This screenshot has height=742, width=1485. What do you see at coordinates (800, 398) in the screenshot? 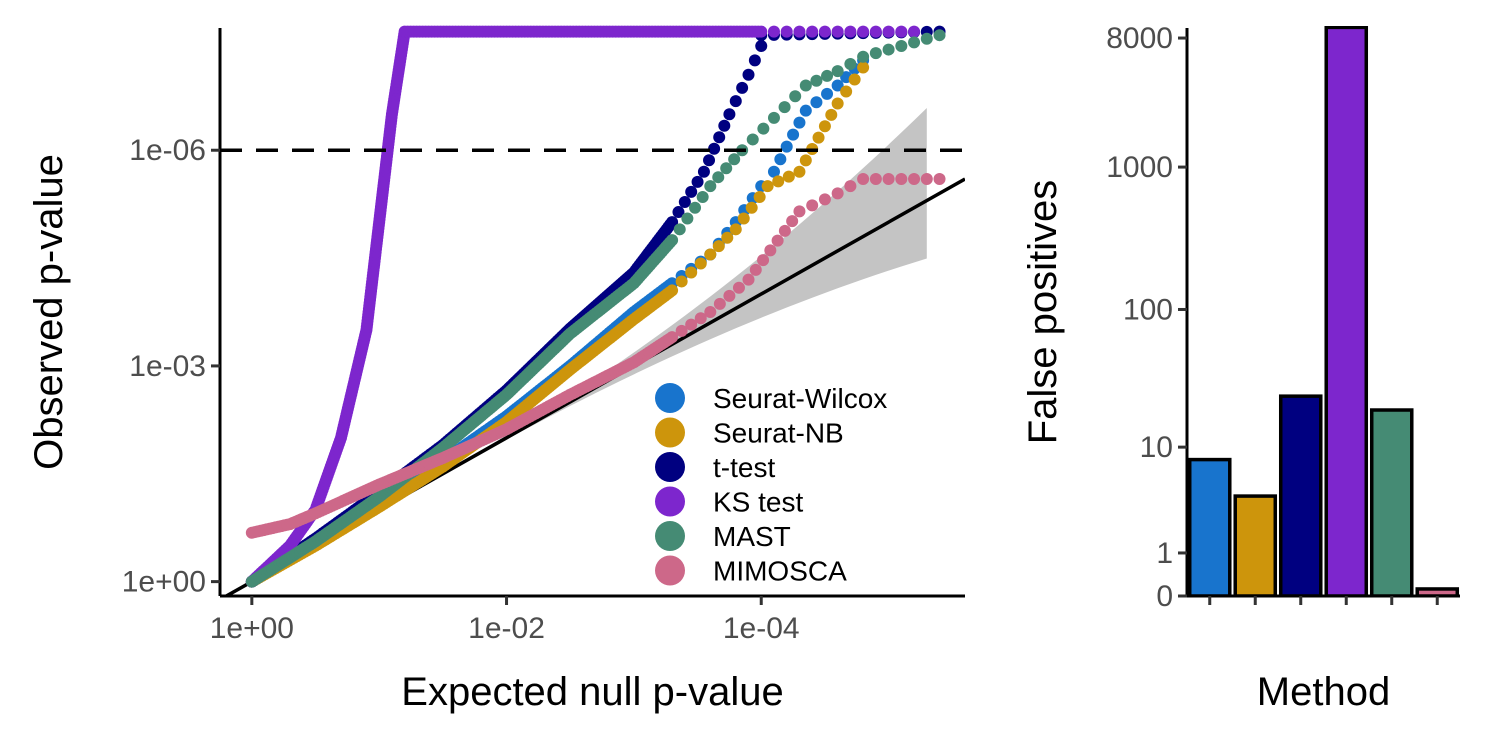
I see `legend-label: Seurat-Wilcox` at bounding box center [800, 398].